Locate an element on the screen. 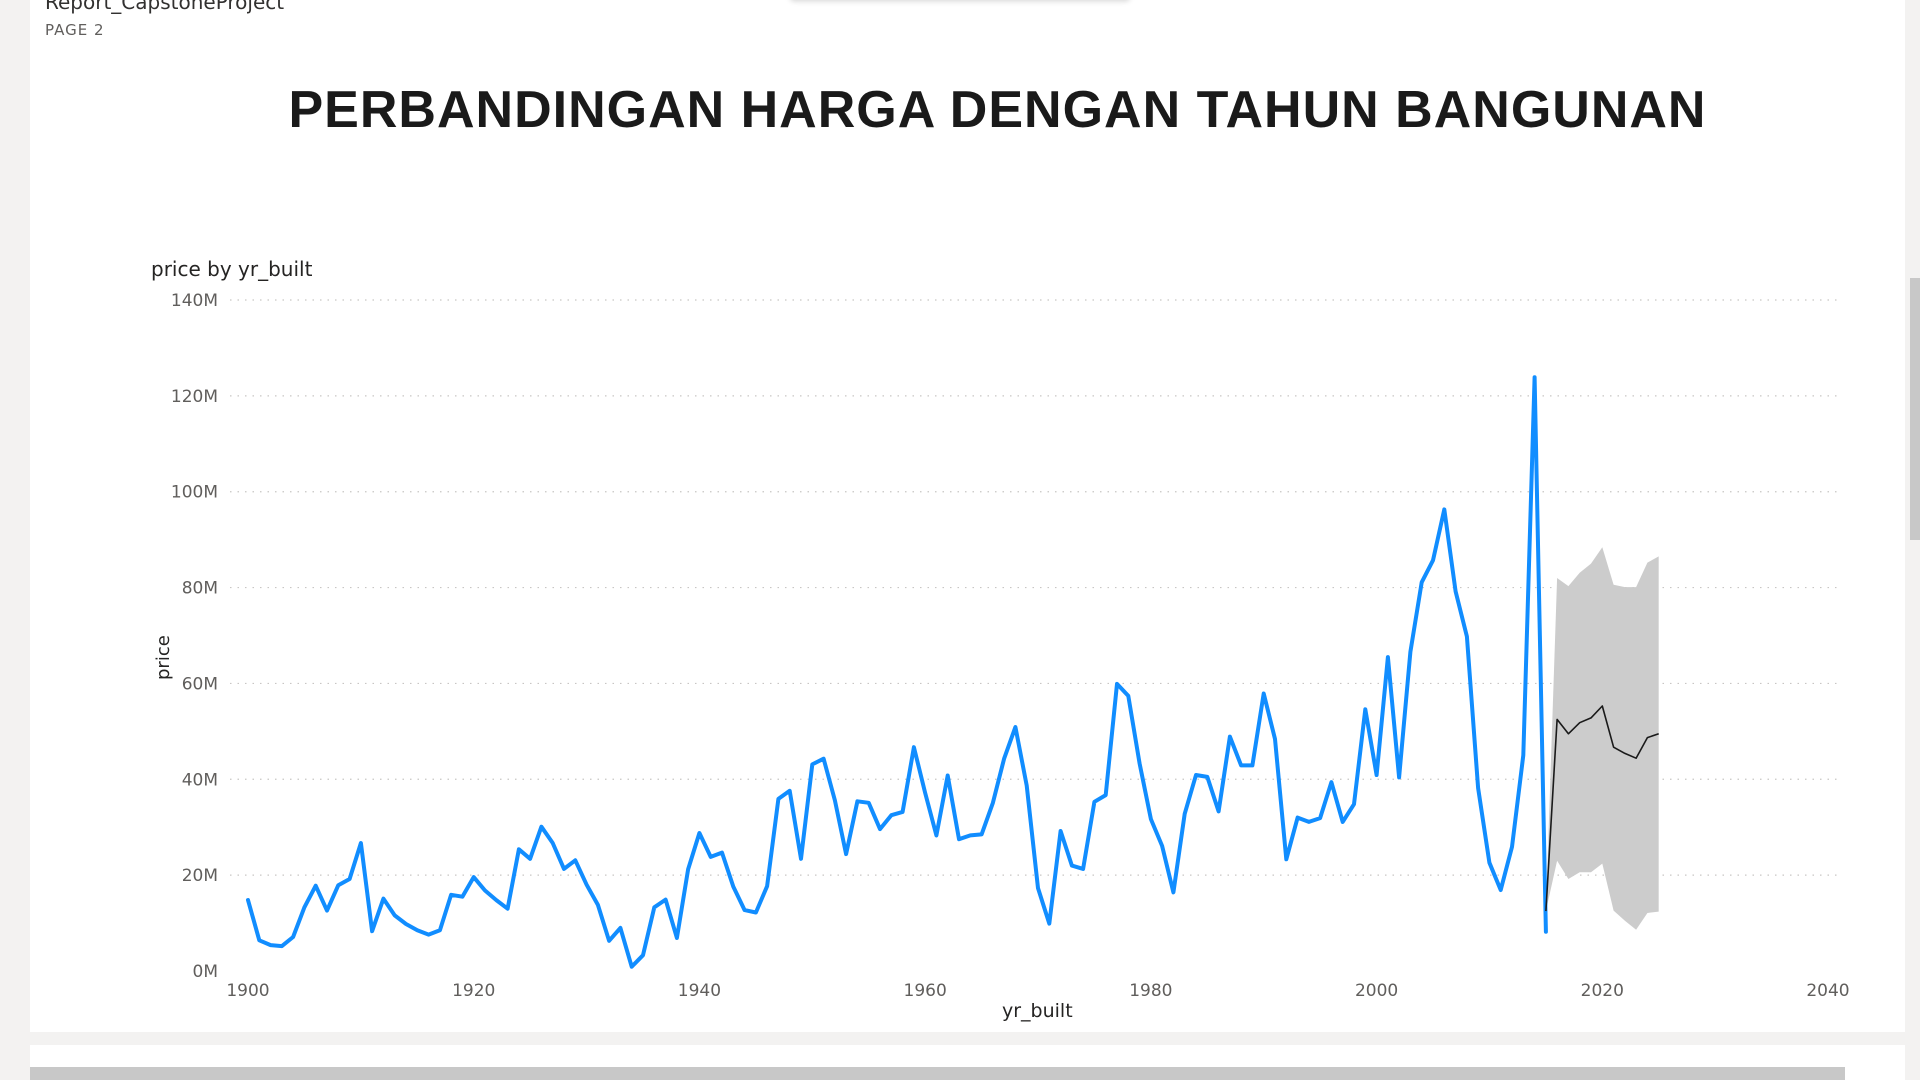 The width and height of the screenshot is (1920, 1080). forecast-confidence-band is located at coordinates (1602, 738).